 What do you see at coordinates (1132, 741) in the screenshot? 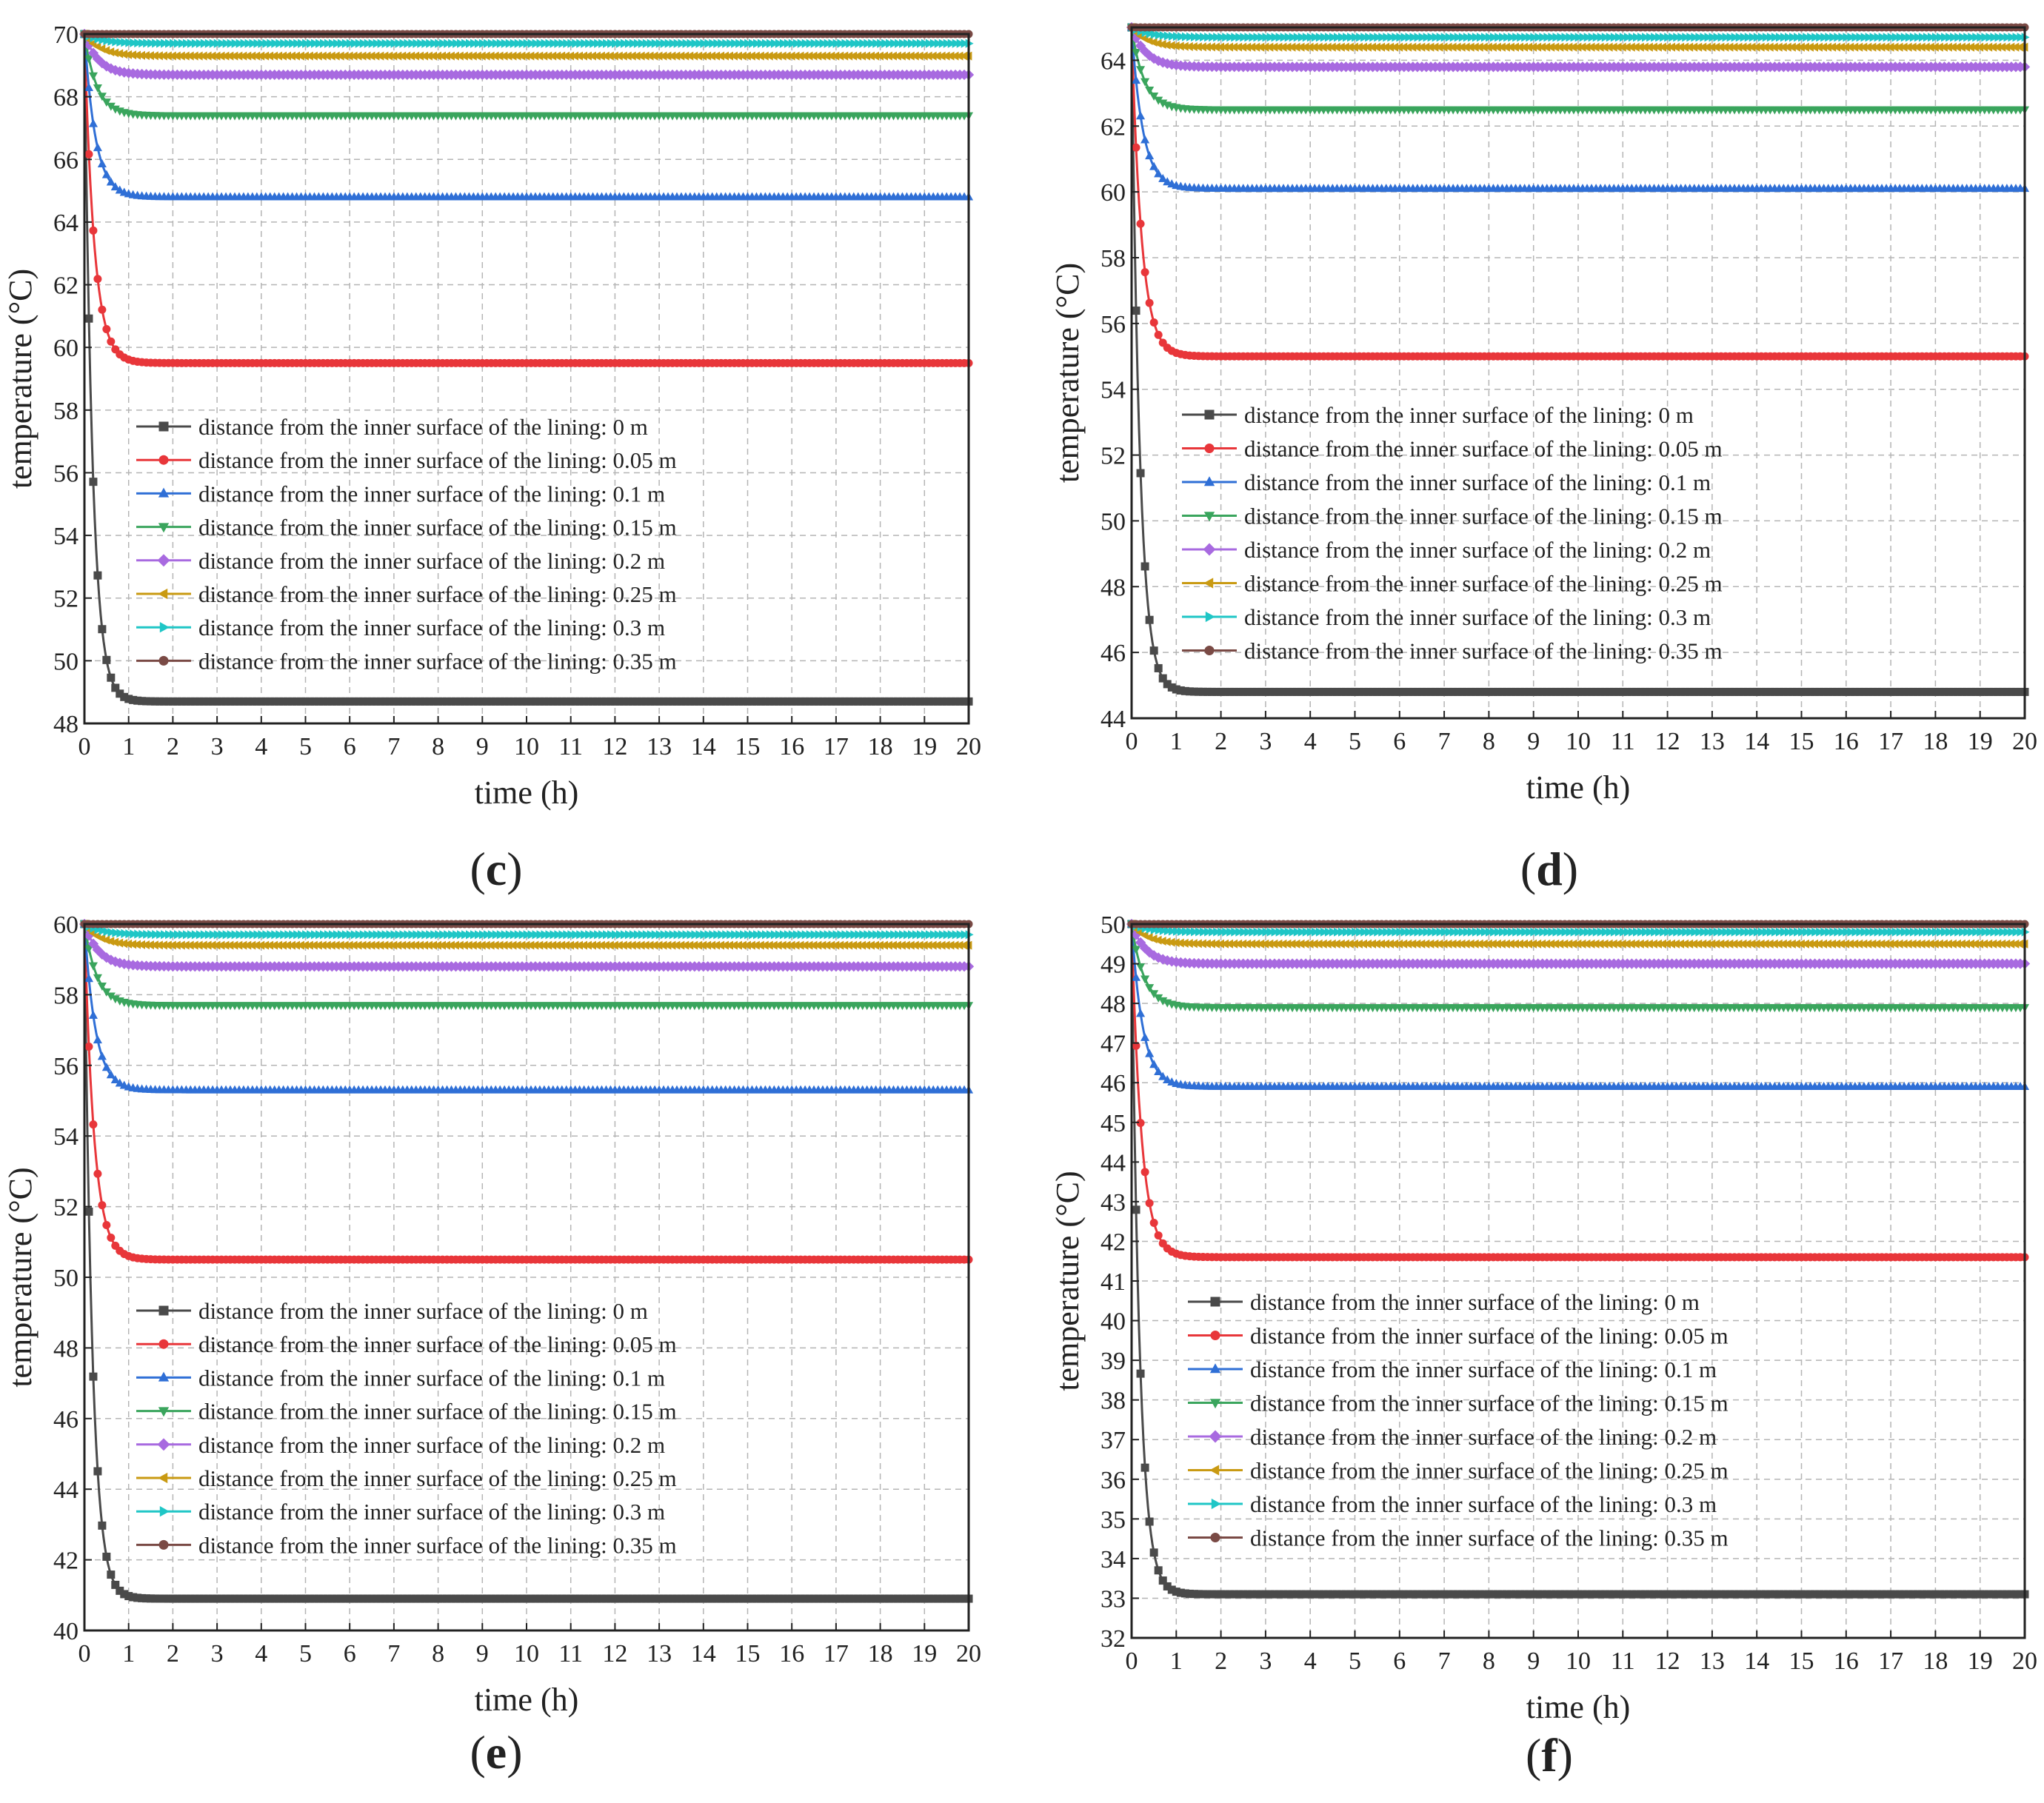
I see `x-tick-label: 0` at bounding box center [1132, 741].